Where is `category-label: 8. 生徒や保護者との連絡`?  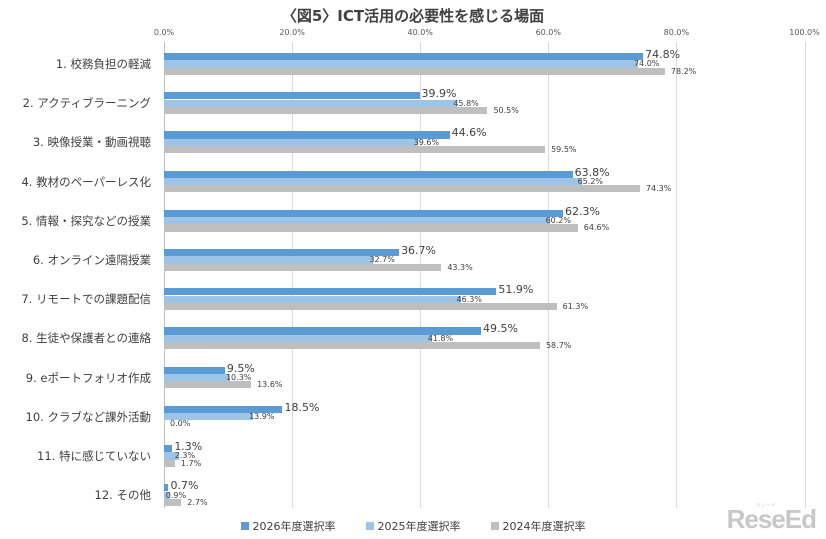
category-label: 8. 生徒や保護者との連絡 is located at coordinates (86, 338).